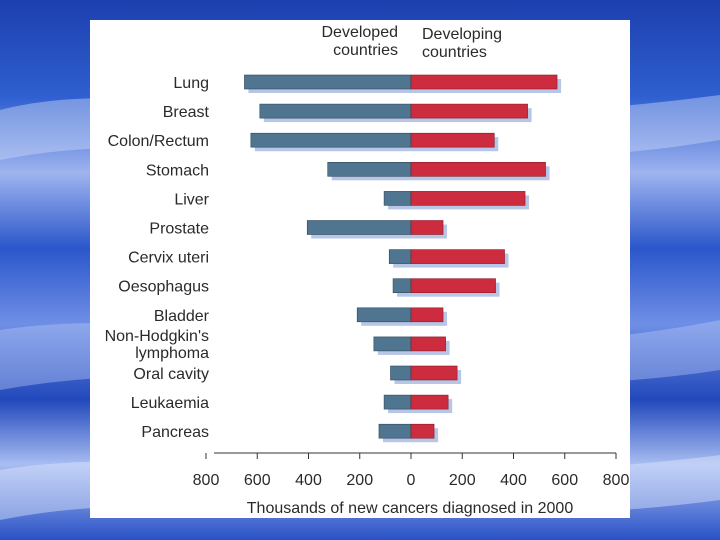  Describe the element at coordinates (392, 344) in the screenshot. I see `bar-developed-non-hodgkin-s-lymphoma` at that location.